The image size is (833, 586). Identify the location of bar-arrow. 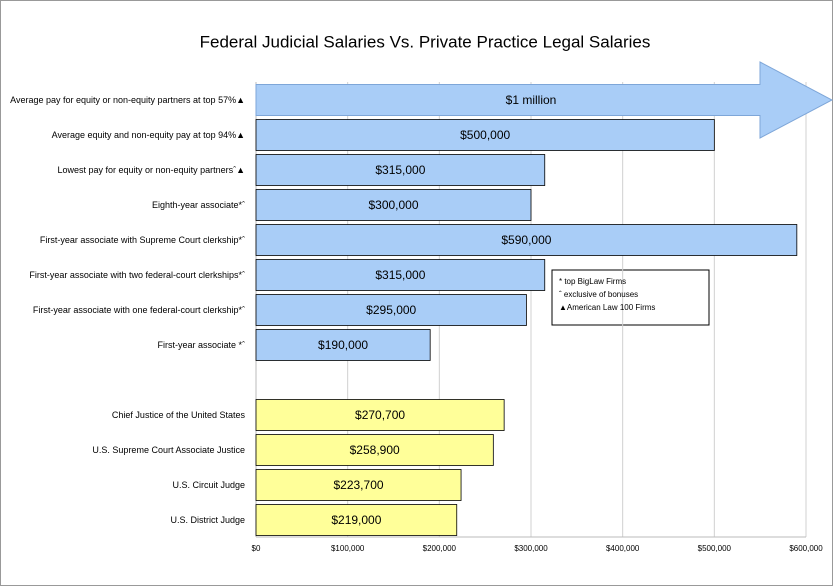
(544, 100).